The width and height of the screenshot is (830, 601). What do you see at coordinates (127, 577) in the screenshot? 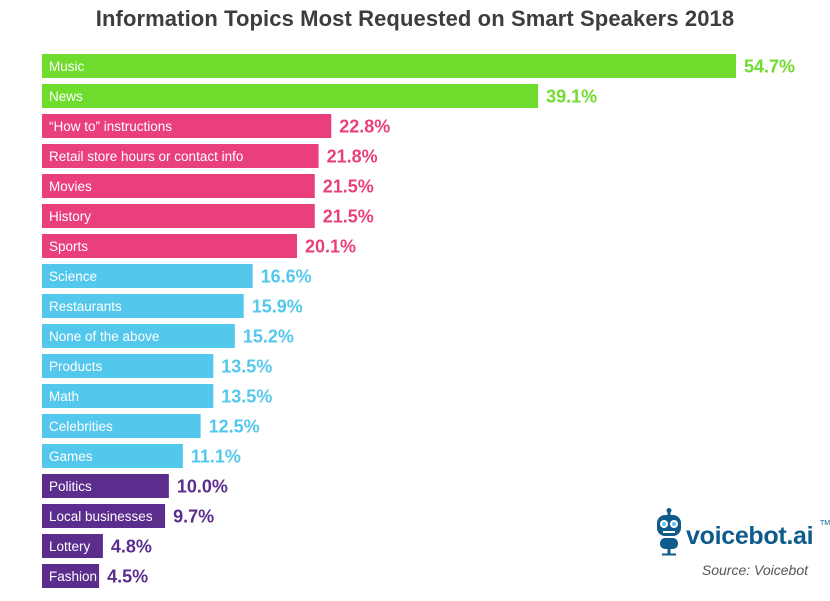
I see `value-label: 4.5%` at bounding box center [127, 577].